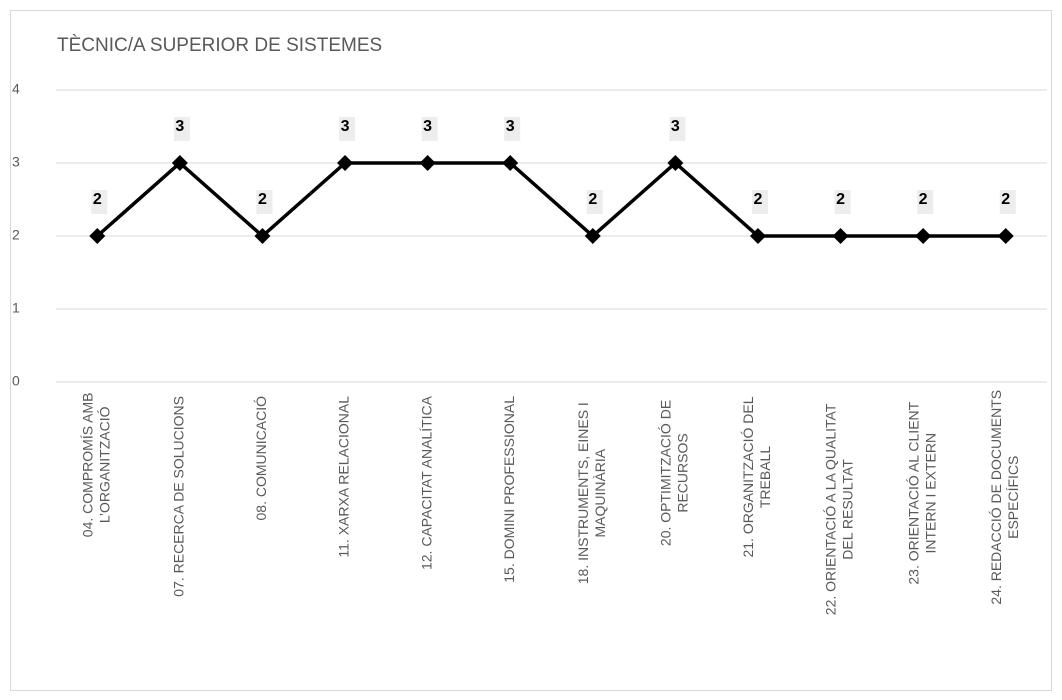 The height and width of the screenshot is (700, 1062). I want to click on y-tick-label: 3, so click(16, 162).